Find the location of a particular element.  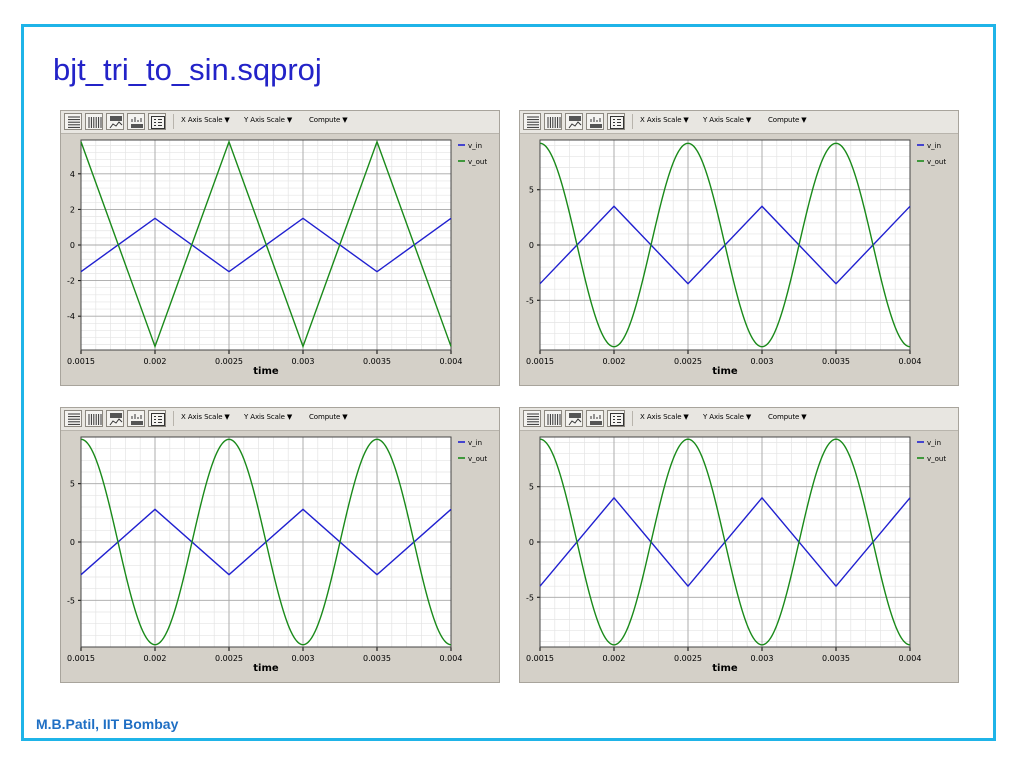

slide-title: bjt_tri_to_sin.sqproj is located at coordinates (187, 69).